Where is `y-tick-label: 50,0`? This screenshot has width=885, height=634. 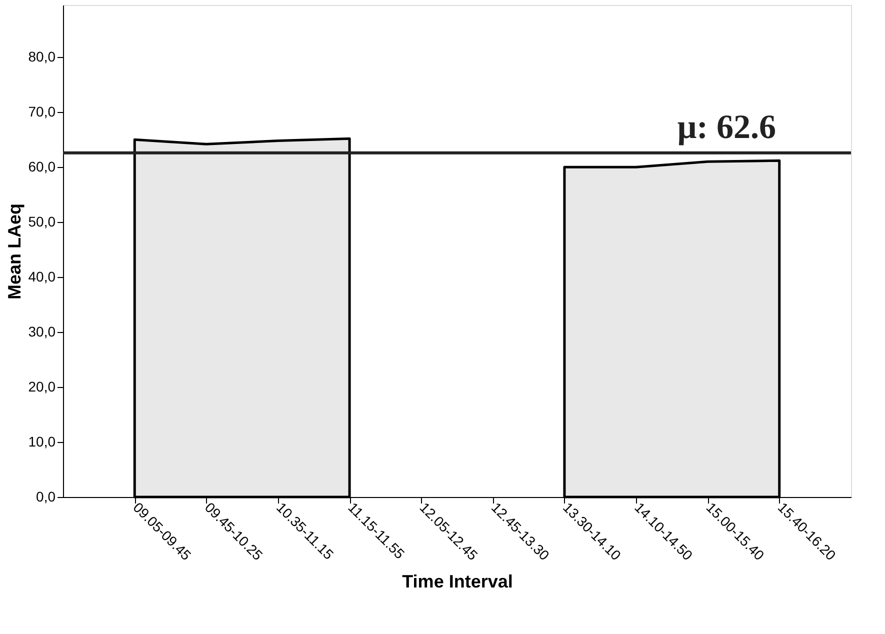 y-tick-label: 50,0 is located at coordinates (42, 222).